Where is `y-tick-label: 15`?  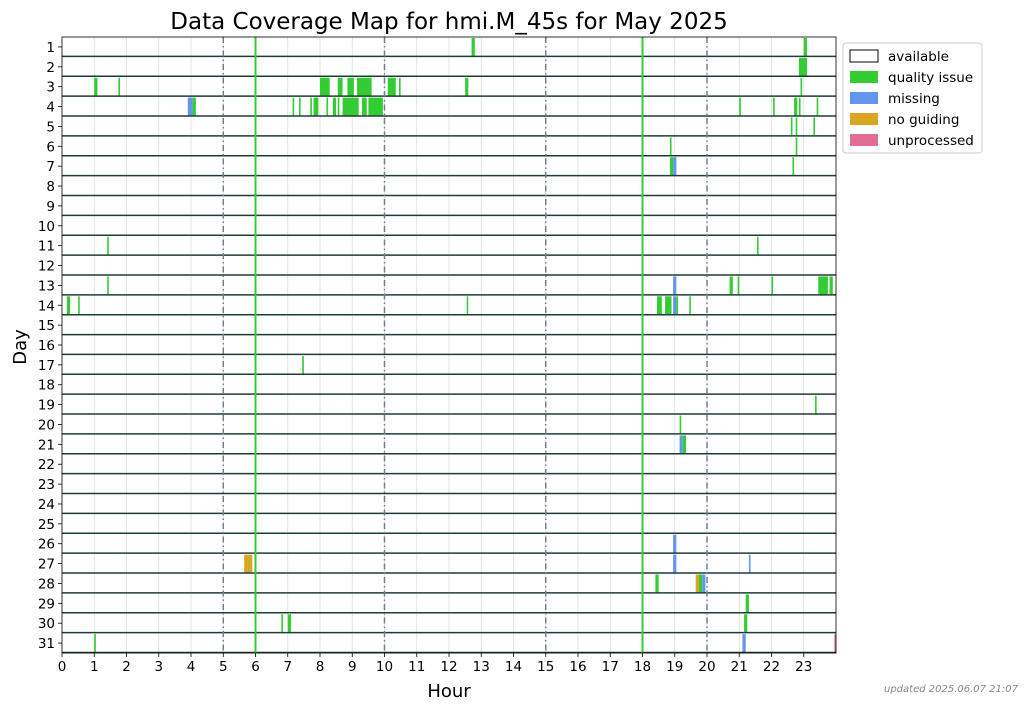
y-tick-label: 15 is located at coordinates (46, 326).